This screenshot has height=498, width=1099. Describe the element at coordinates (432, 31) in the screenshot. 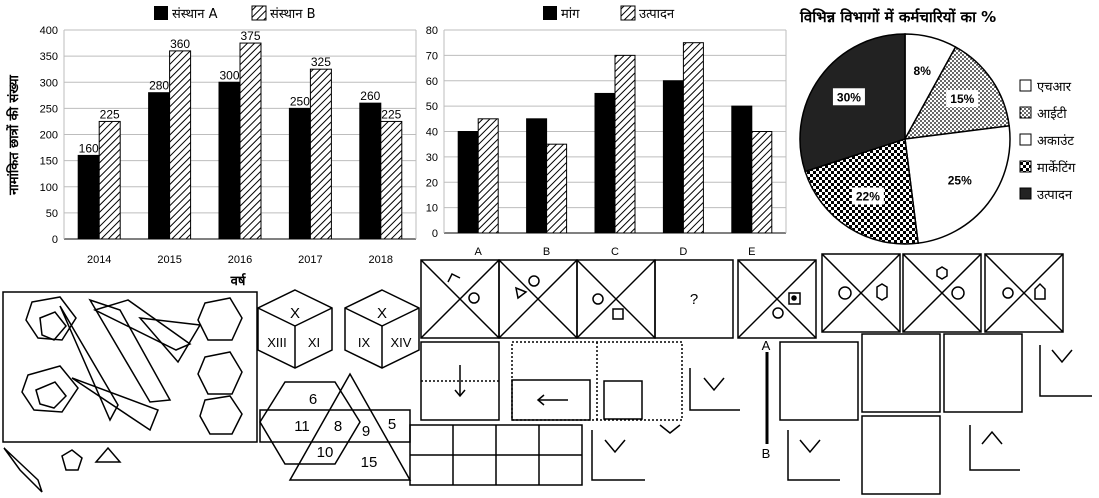

I see `y-tick-label: 80` at that location.